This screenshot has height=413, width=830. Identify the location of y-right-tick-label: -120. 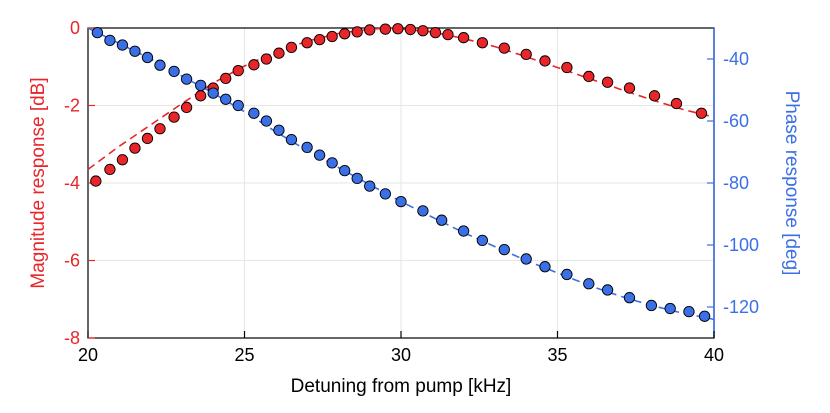
(741, 307).